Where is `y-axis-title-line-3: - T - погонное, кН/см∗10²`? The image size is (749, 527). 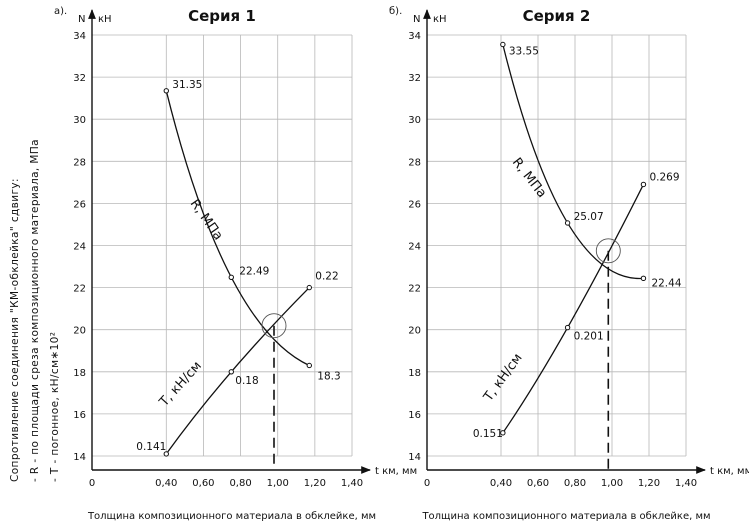 y-axis-title-line-3: - T - погонное, кН/см∗10² is located at coordinates (55, 407).